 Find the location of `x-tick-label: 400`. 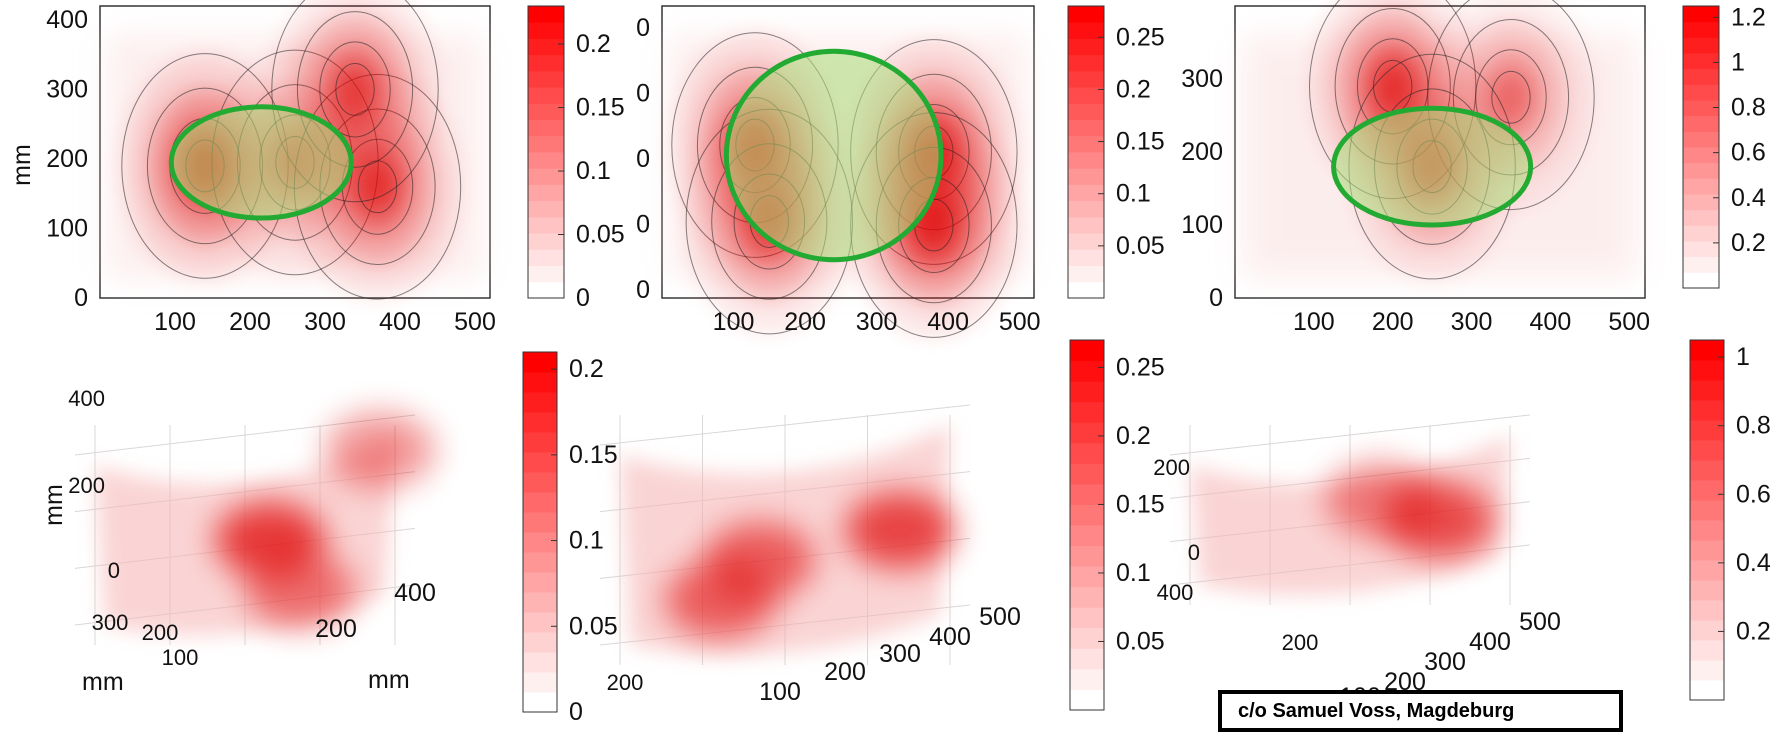

x-tick-label: 400 is located at coordinates (950, 637).